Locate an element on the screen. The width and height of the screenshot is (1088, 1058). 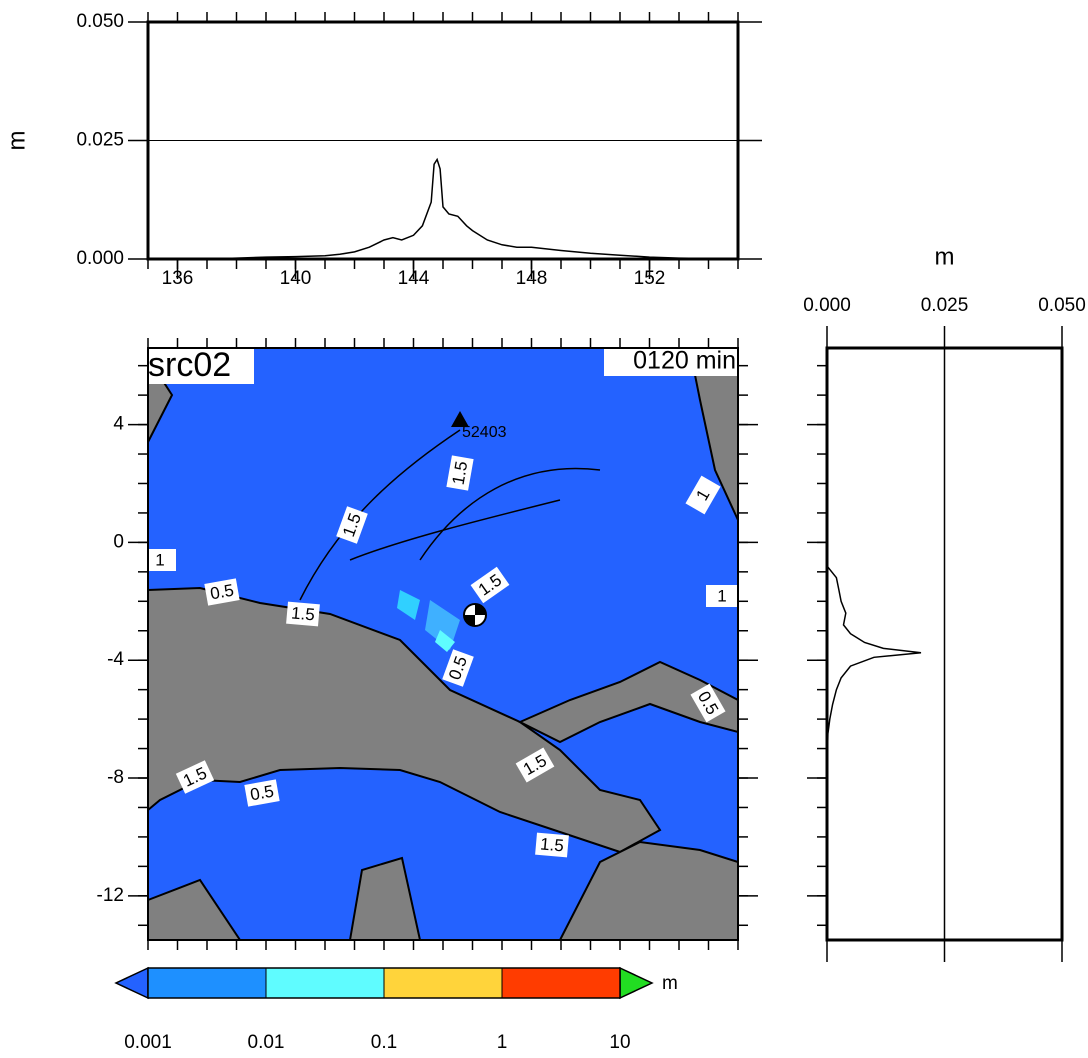
y-tick-label: -12 is located at coordinates (110, 895).